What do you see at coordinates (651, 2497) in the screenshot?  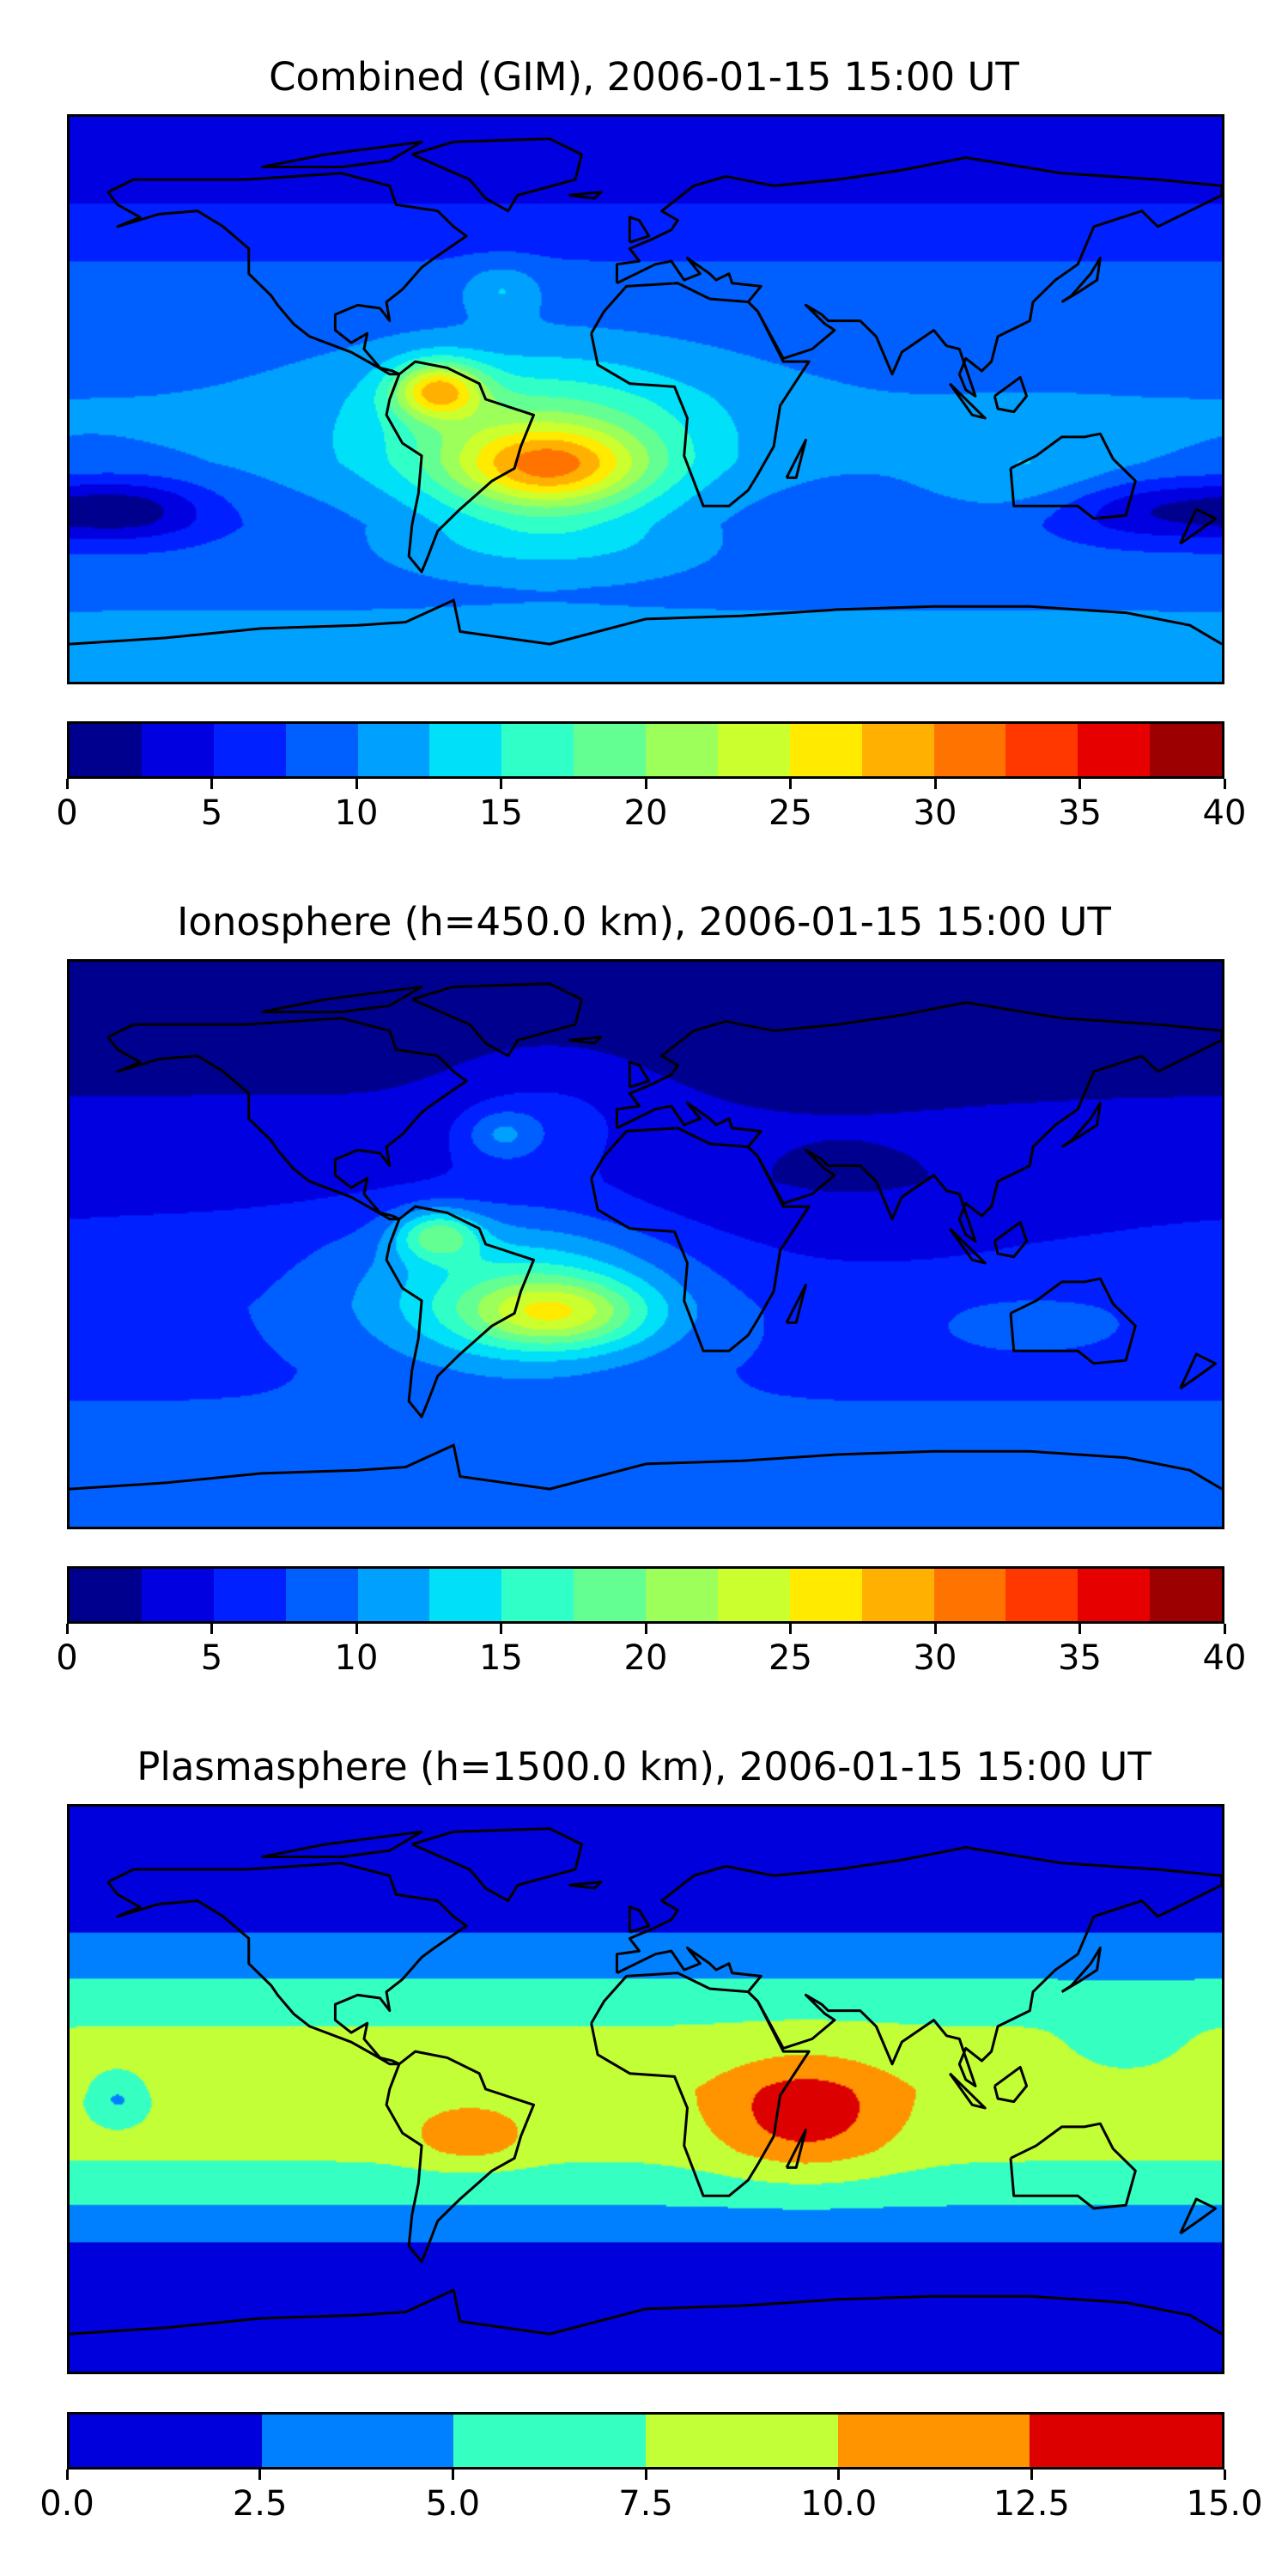 I see `colorbar-ticks-plasmasphere: 0.0 2.5 5.0 7.5 10.0 12.5 15.0` at bounding box center [651, 2497].